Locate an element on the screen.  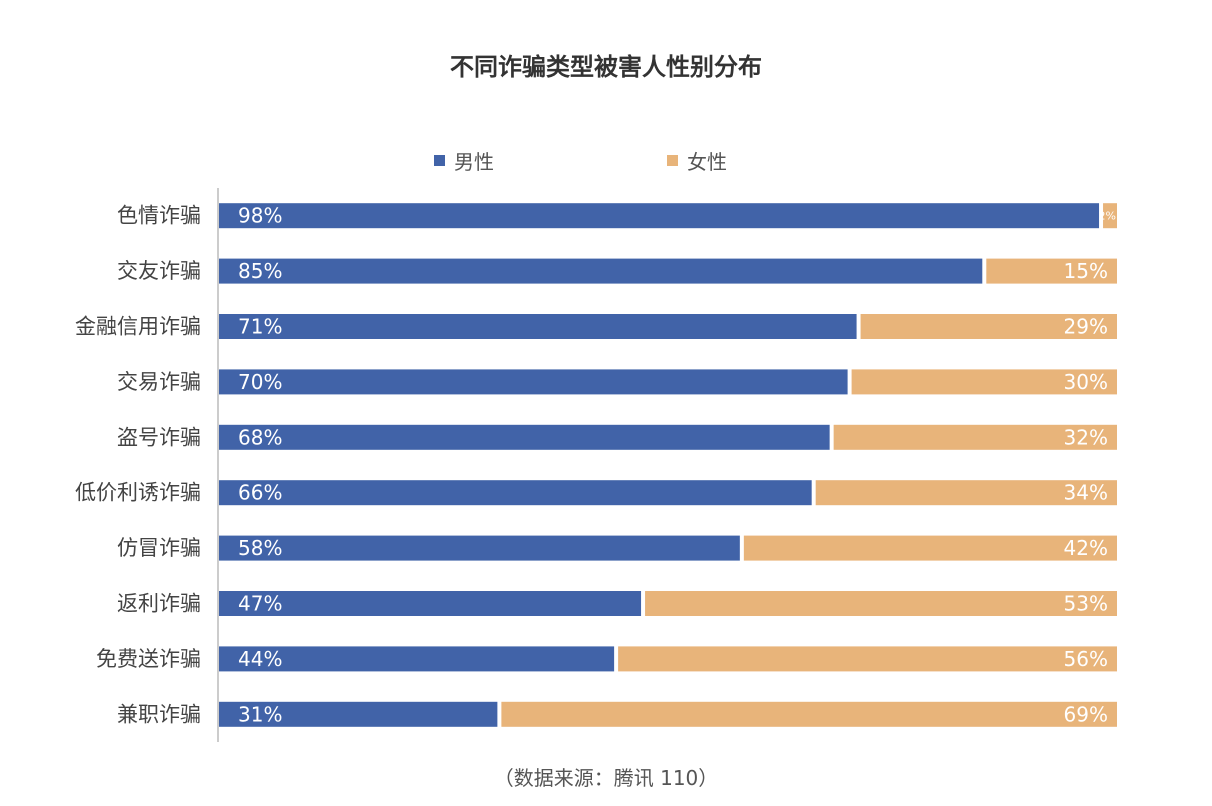
source-note: （数据来源：腾讯 110） is located at coordinates (606, 778).